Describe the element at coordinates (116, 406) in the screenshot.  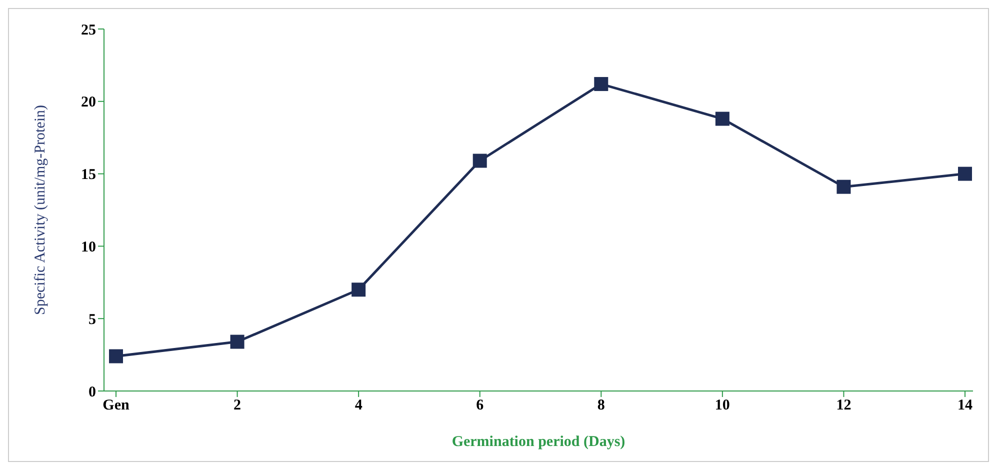
I see `x-tick-label: Gen` at that location.